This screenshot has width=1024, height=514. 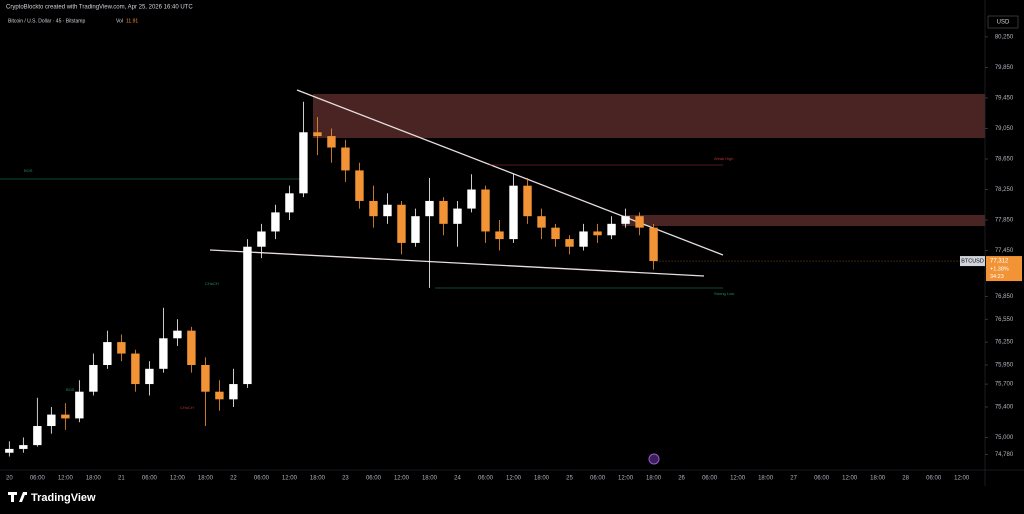 I want to click on y-tick-label: 76,550, so click(x=1004, y=320).